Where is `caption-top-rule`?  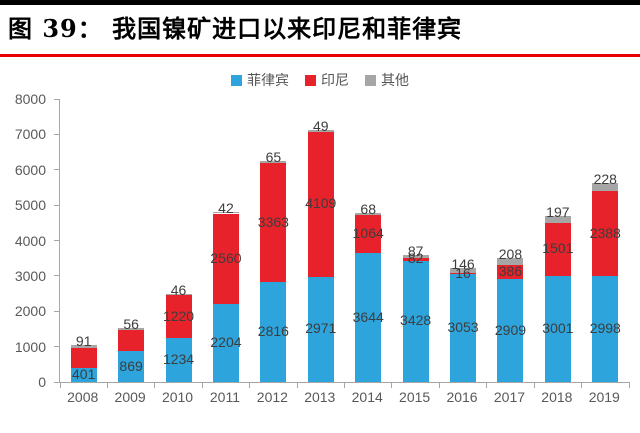
caption-top-rule is located at coordinates (320, 2).